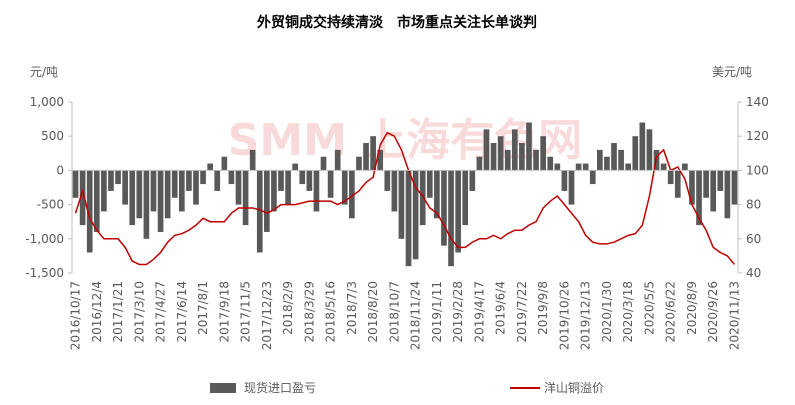 This screenshot has width=795, height=405. Describe the element at coordinates (203, 308) in the screenshot. I see `x-tick-label: 2017/8/1` at that location.